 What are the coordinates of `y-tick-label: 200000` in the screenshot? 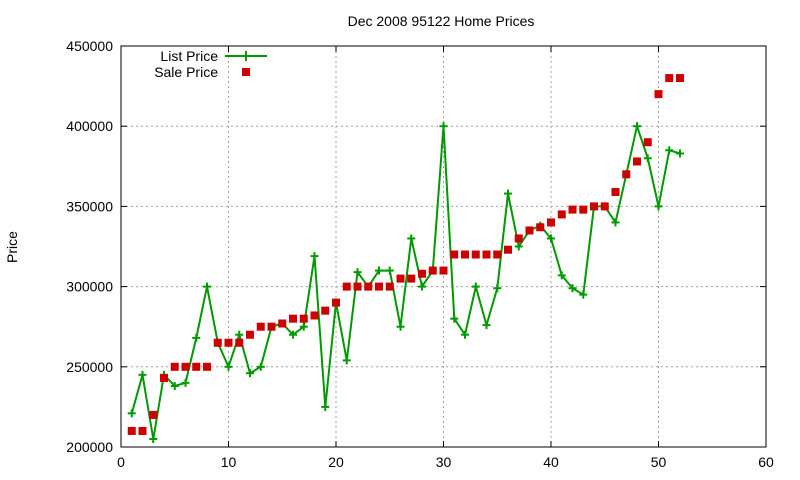 It's located at (89, 447).